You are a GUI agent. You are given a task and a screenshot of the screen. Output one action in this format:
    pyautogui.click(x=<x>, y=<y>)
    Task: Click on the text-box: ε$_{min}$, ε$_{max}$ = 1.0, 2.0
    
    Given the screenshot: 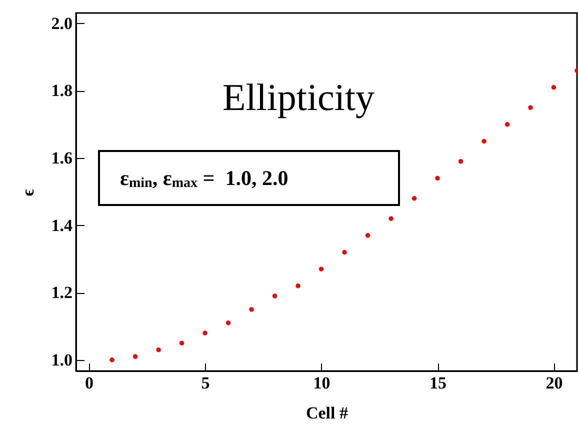 What is the action you would take?
    pyautogui.click(x=249, y=178)
    